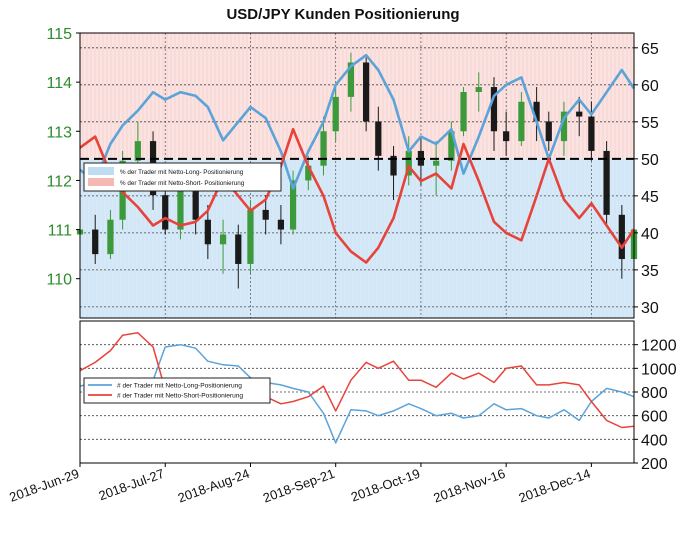 This screenshot has height=534, width=680. What do you see at coordinates (59, 280) in the screenshot?
I see `left-tick-label: 110` at bounding box center [59, 280].